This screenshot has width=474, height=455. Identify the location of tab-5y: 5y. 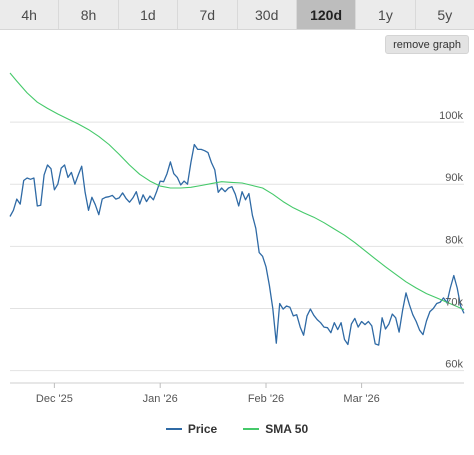
(445, 14).